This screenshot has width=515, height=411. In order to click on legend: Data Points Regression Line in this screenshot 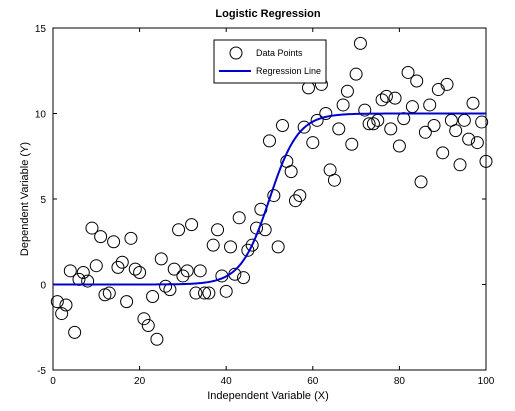, I will do `click(270, 61)`.